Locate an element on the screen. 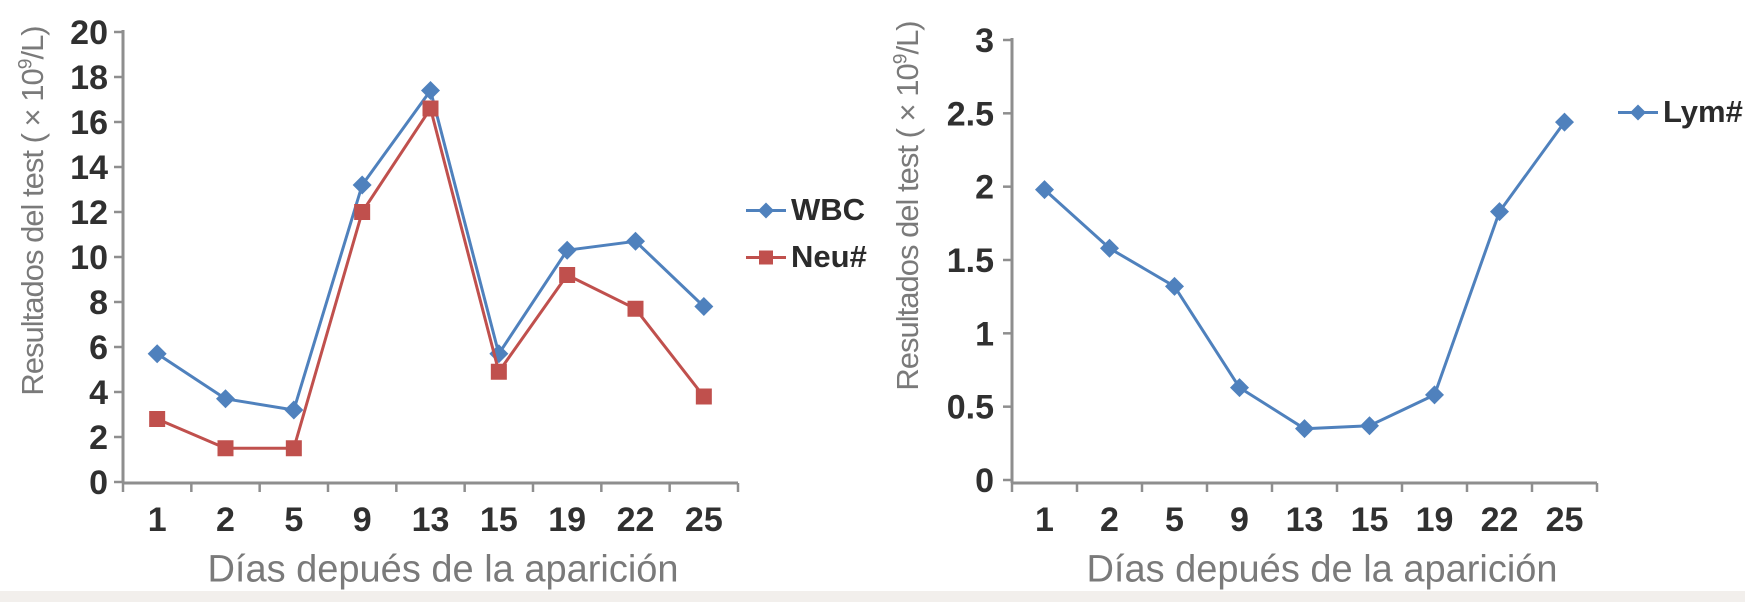 This screenshot has width=1745, height=602. chart1-y-axis-title-text: Resultados del test ( × 10 is located at coordinates (32, 232).